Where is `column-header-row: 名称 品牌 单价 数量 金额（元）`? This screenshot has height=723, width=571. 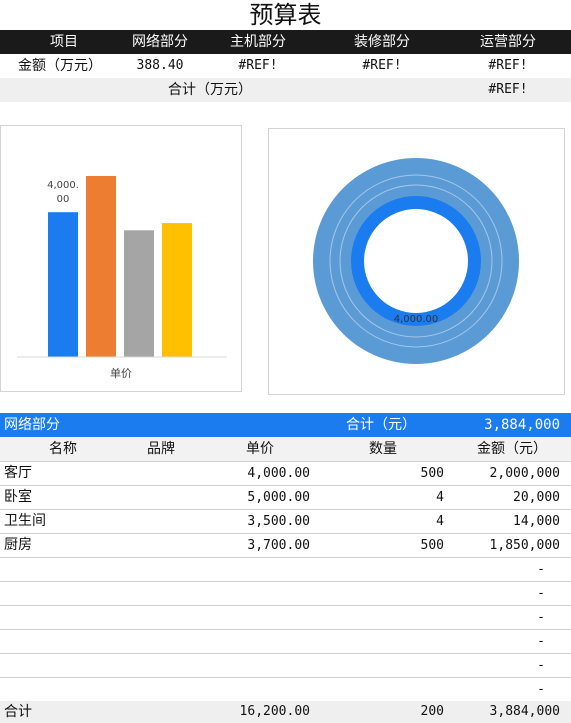 column-header-row: 名称 品牌 单价 数量 金额（元） is located at coordinates (285, 450).